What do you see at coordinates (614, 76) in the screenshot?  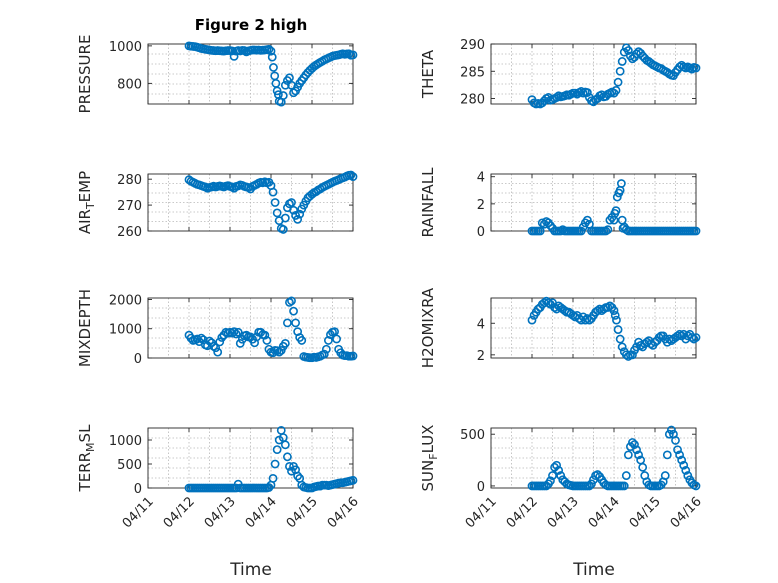 I see `series-theta` at bounding box center [614, 76].